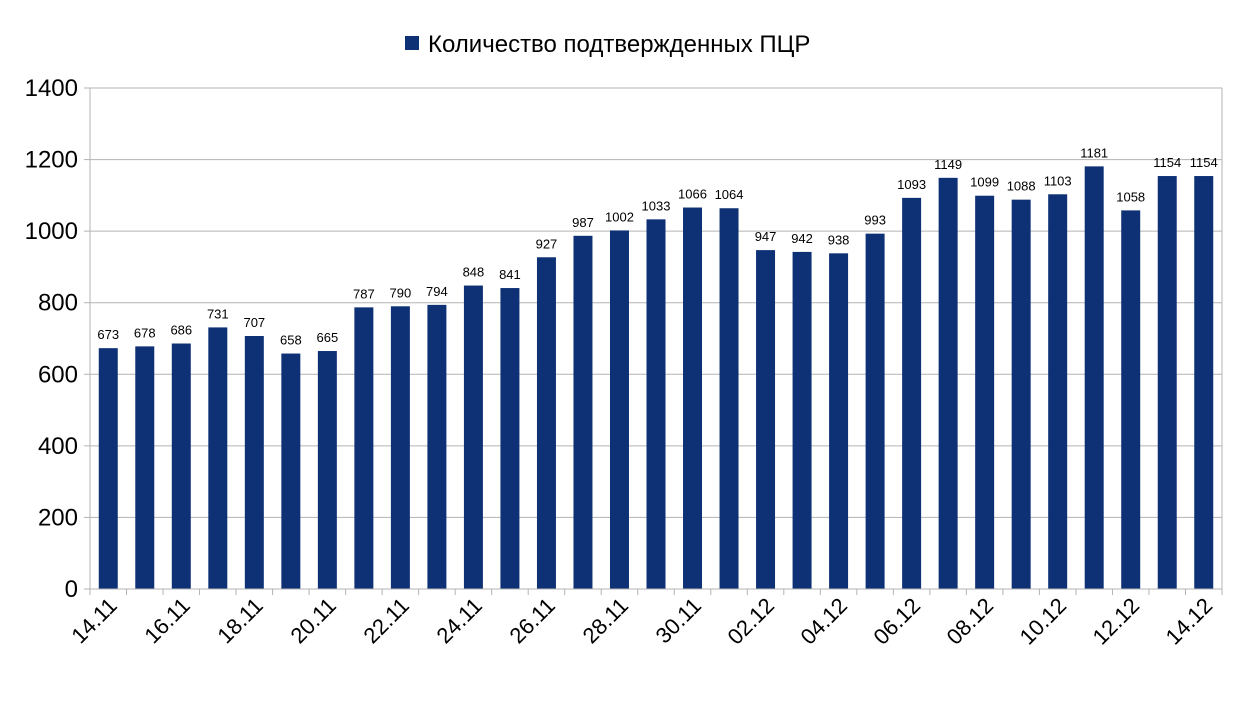  Describe the element at coordinates (1189, 621) in the screenshot. I see `x-tick-label: 14.12` at that location.